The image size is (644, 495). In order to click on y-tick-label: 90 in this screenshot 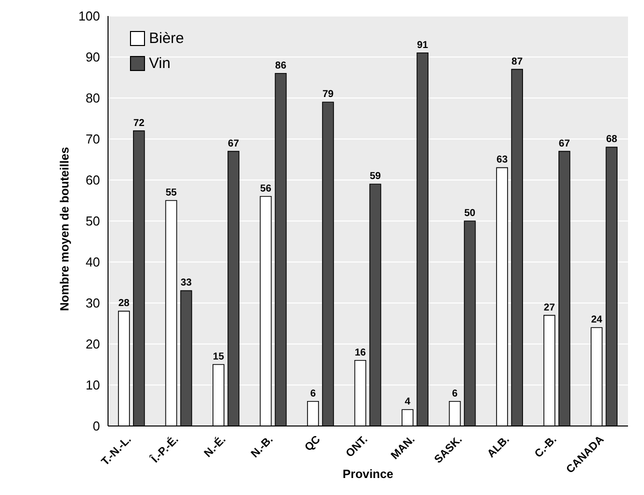, I will do `click(93, 57)`.